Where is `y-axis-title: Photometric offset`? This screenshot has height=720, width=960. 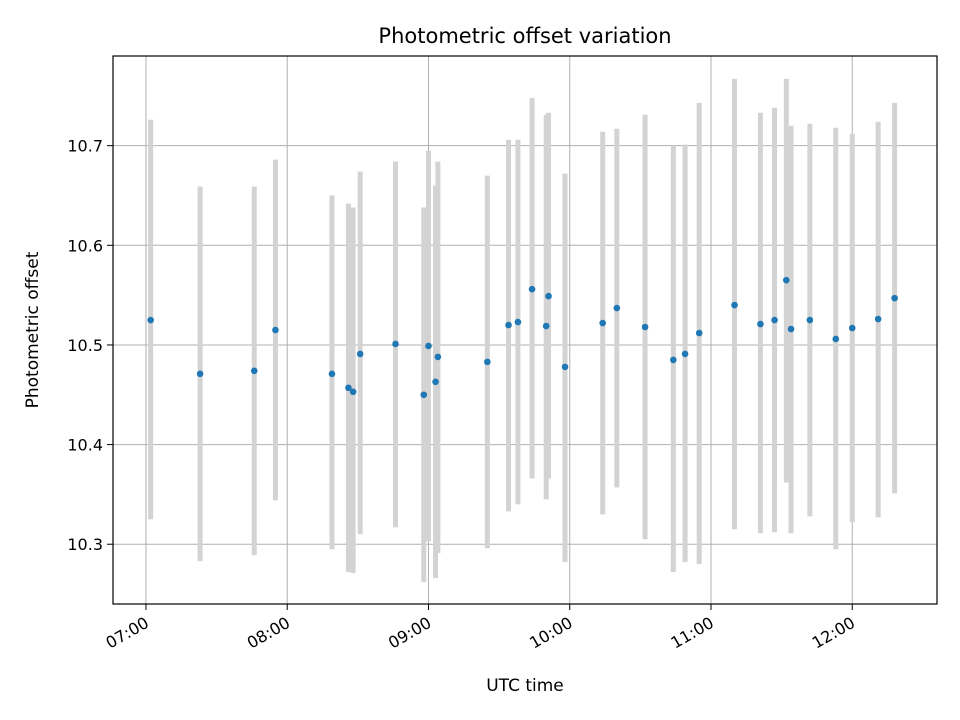 y-axis-title: Photometric offset is located at coordinates (33, 329).